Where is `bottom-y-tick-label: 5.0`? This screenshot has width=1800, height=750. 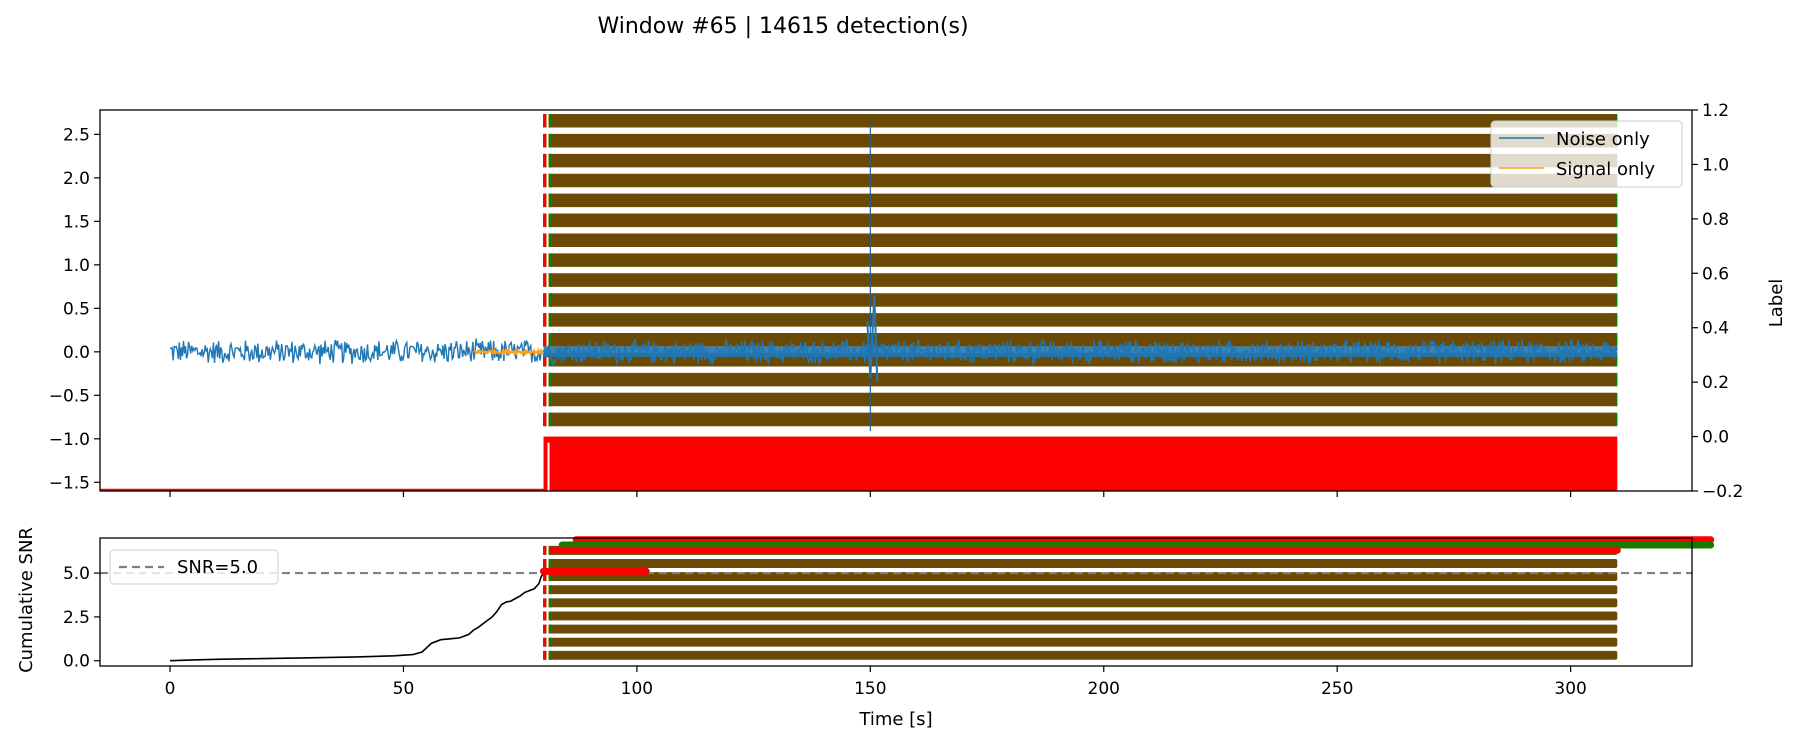
bottom-y-tick-label: 5.0 is located at coordinates (76, 574).